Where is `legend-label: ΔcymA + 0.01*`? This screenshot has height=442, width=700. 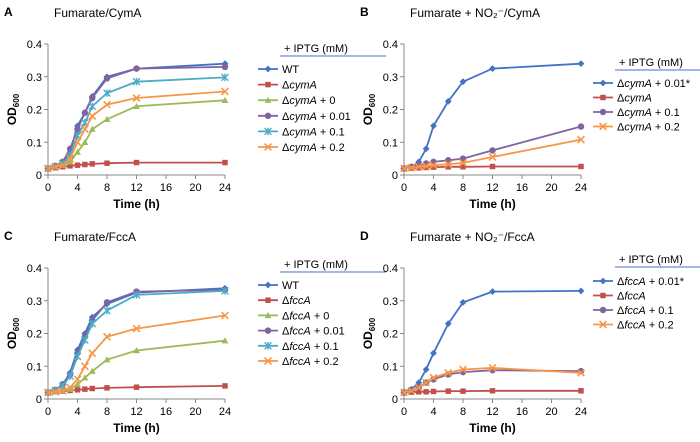
legend-label: ΔcymA + 0.01* is located at coordinates (654, 84).